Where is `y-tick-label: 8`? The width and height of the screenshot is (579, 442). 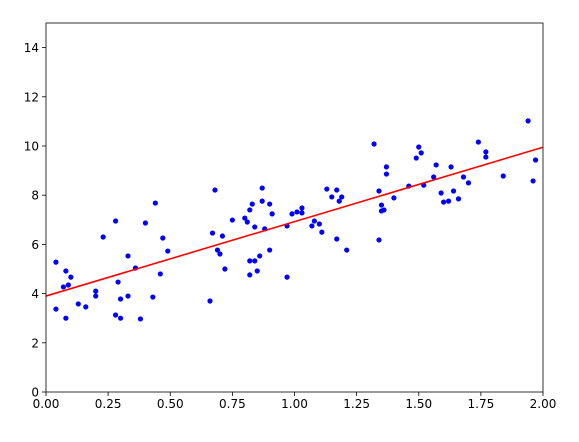
y-tick-label: 8 is located at coordinates (35, 196).